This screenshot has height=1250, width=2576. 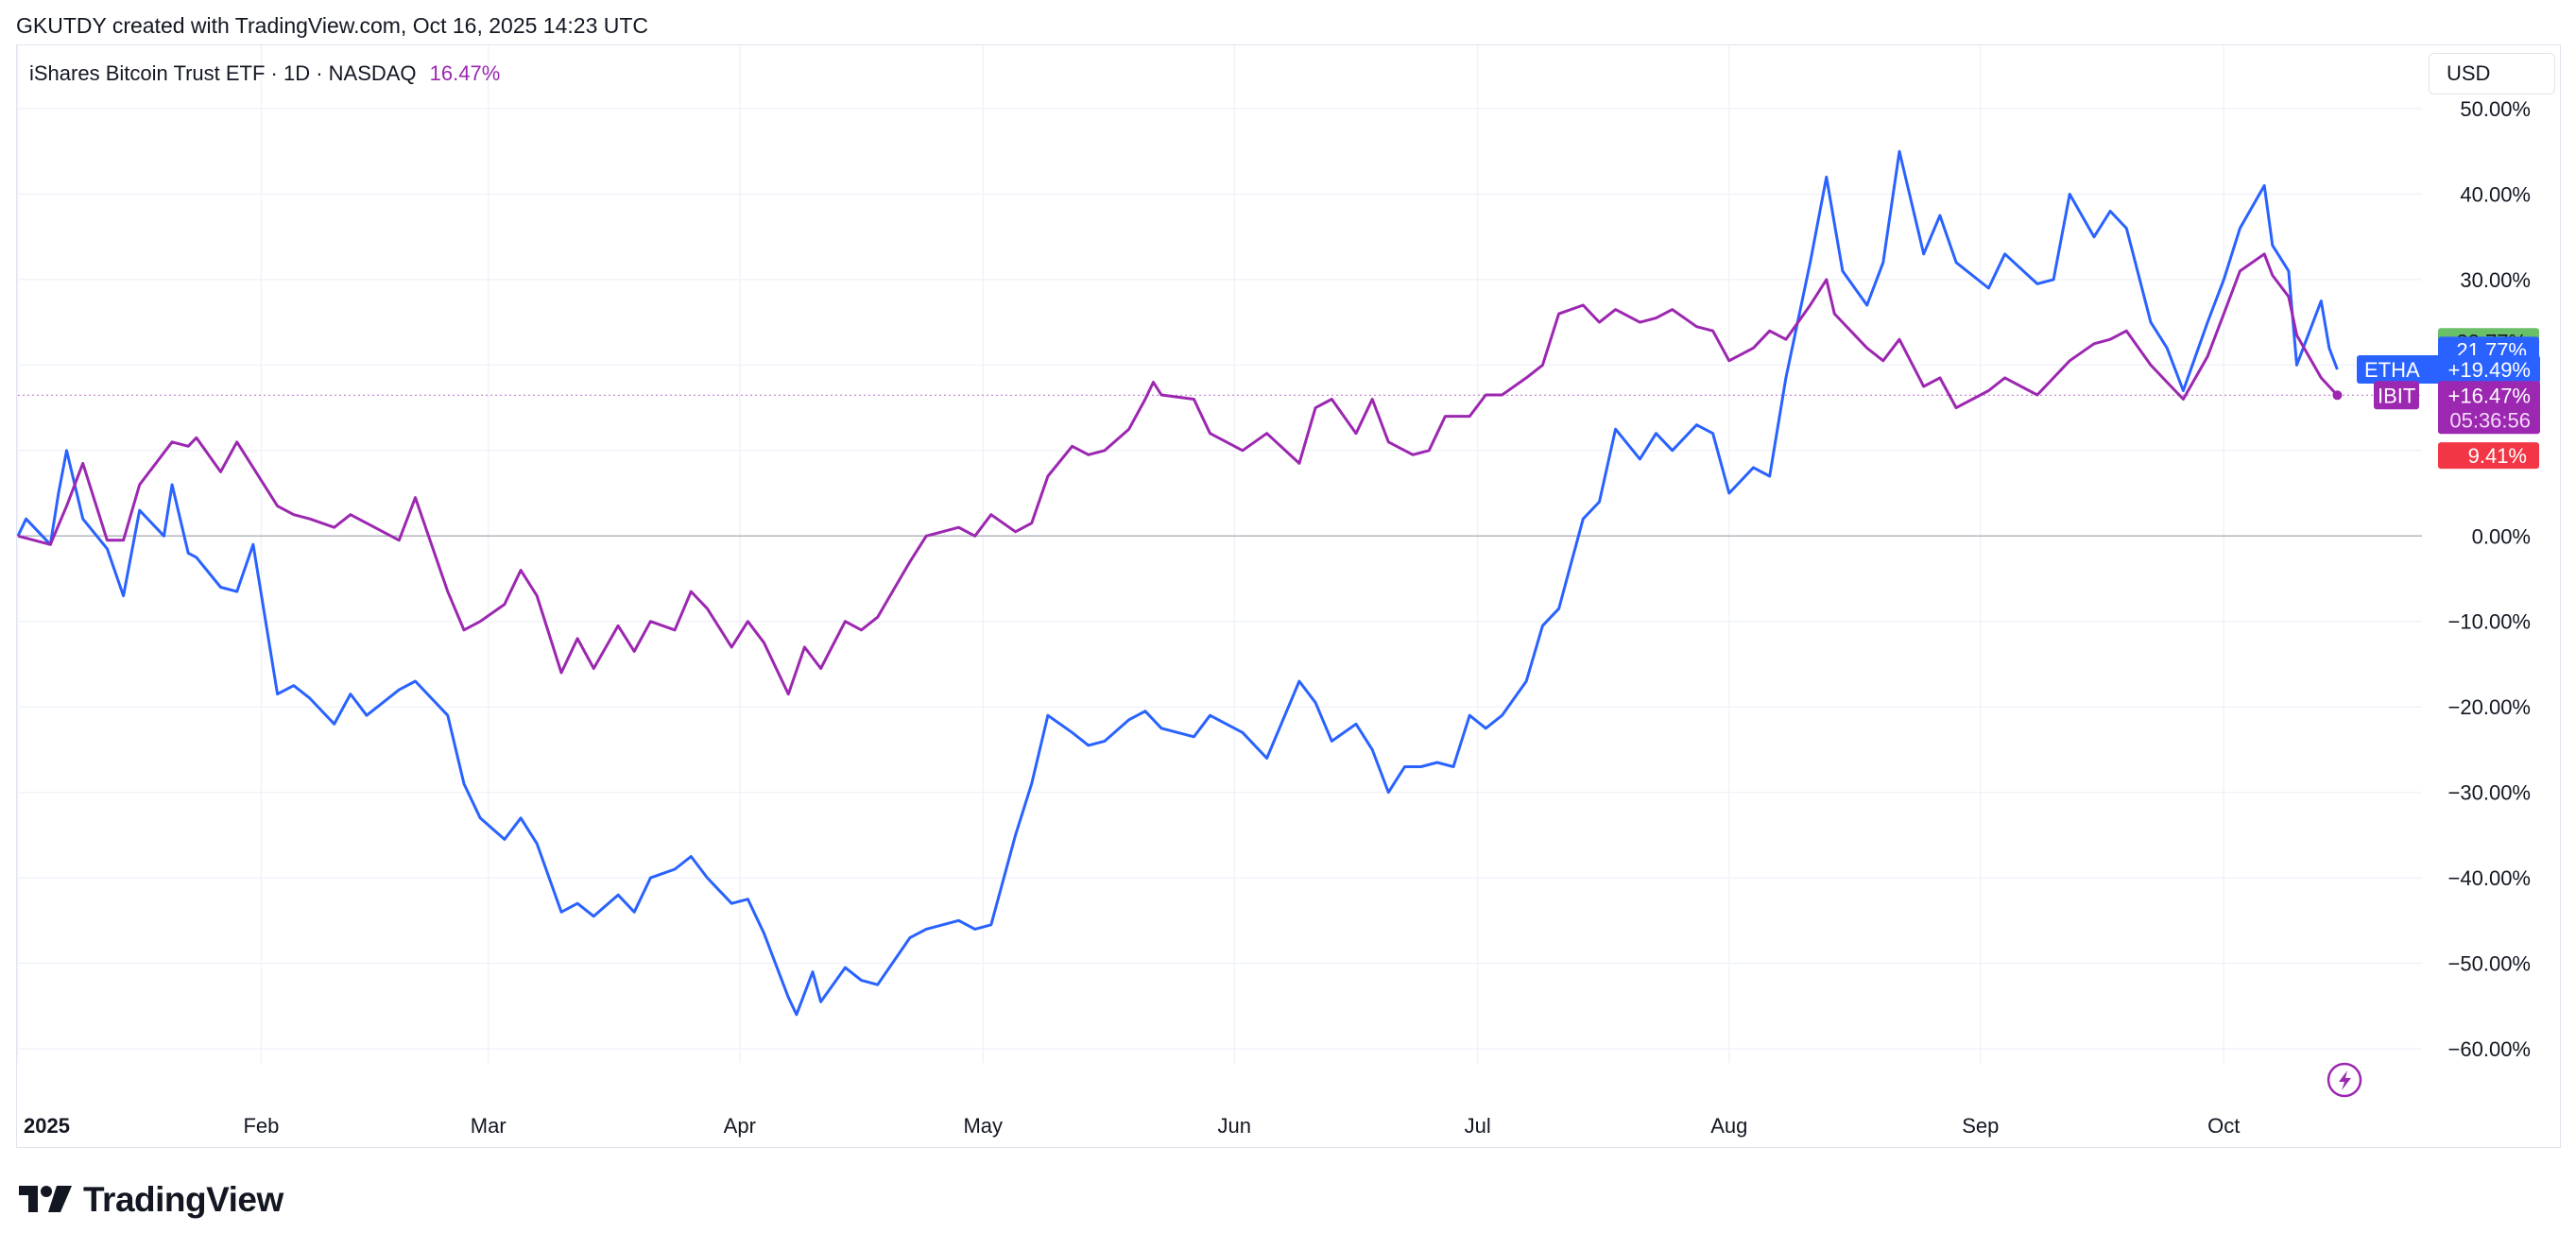 What do you see at coordinates (740, 1126) in the screenshot?
I see `x-tick-label: Apr` at bounding box center [740, 1126].